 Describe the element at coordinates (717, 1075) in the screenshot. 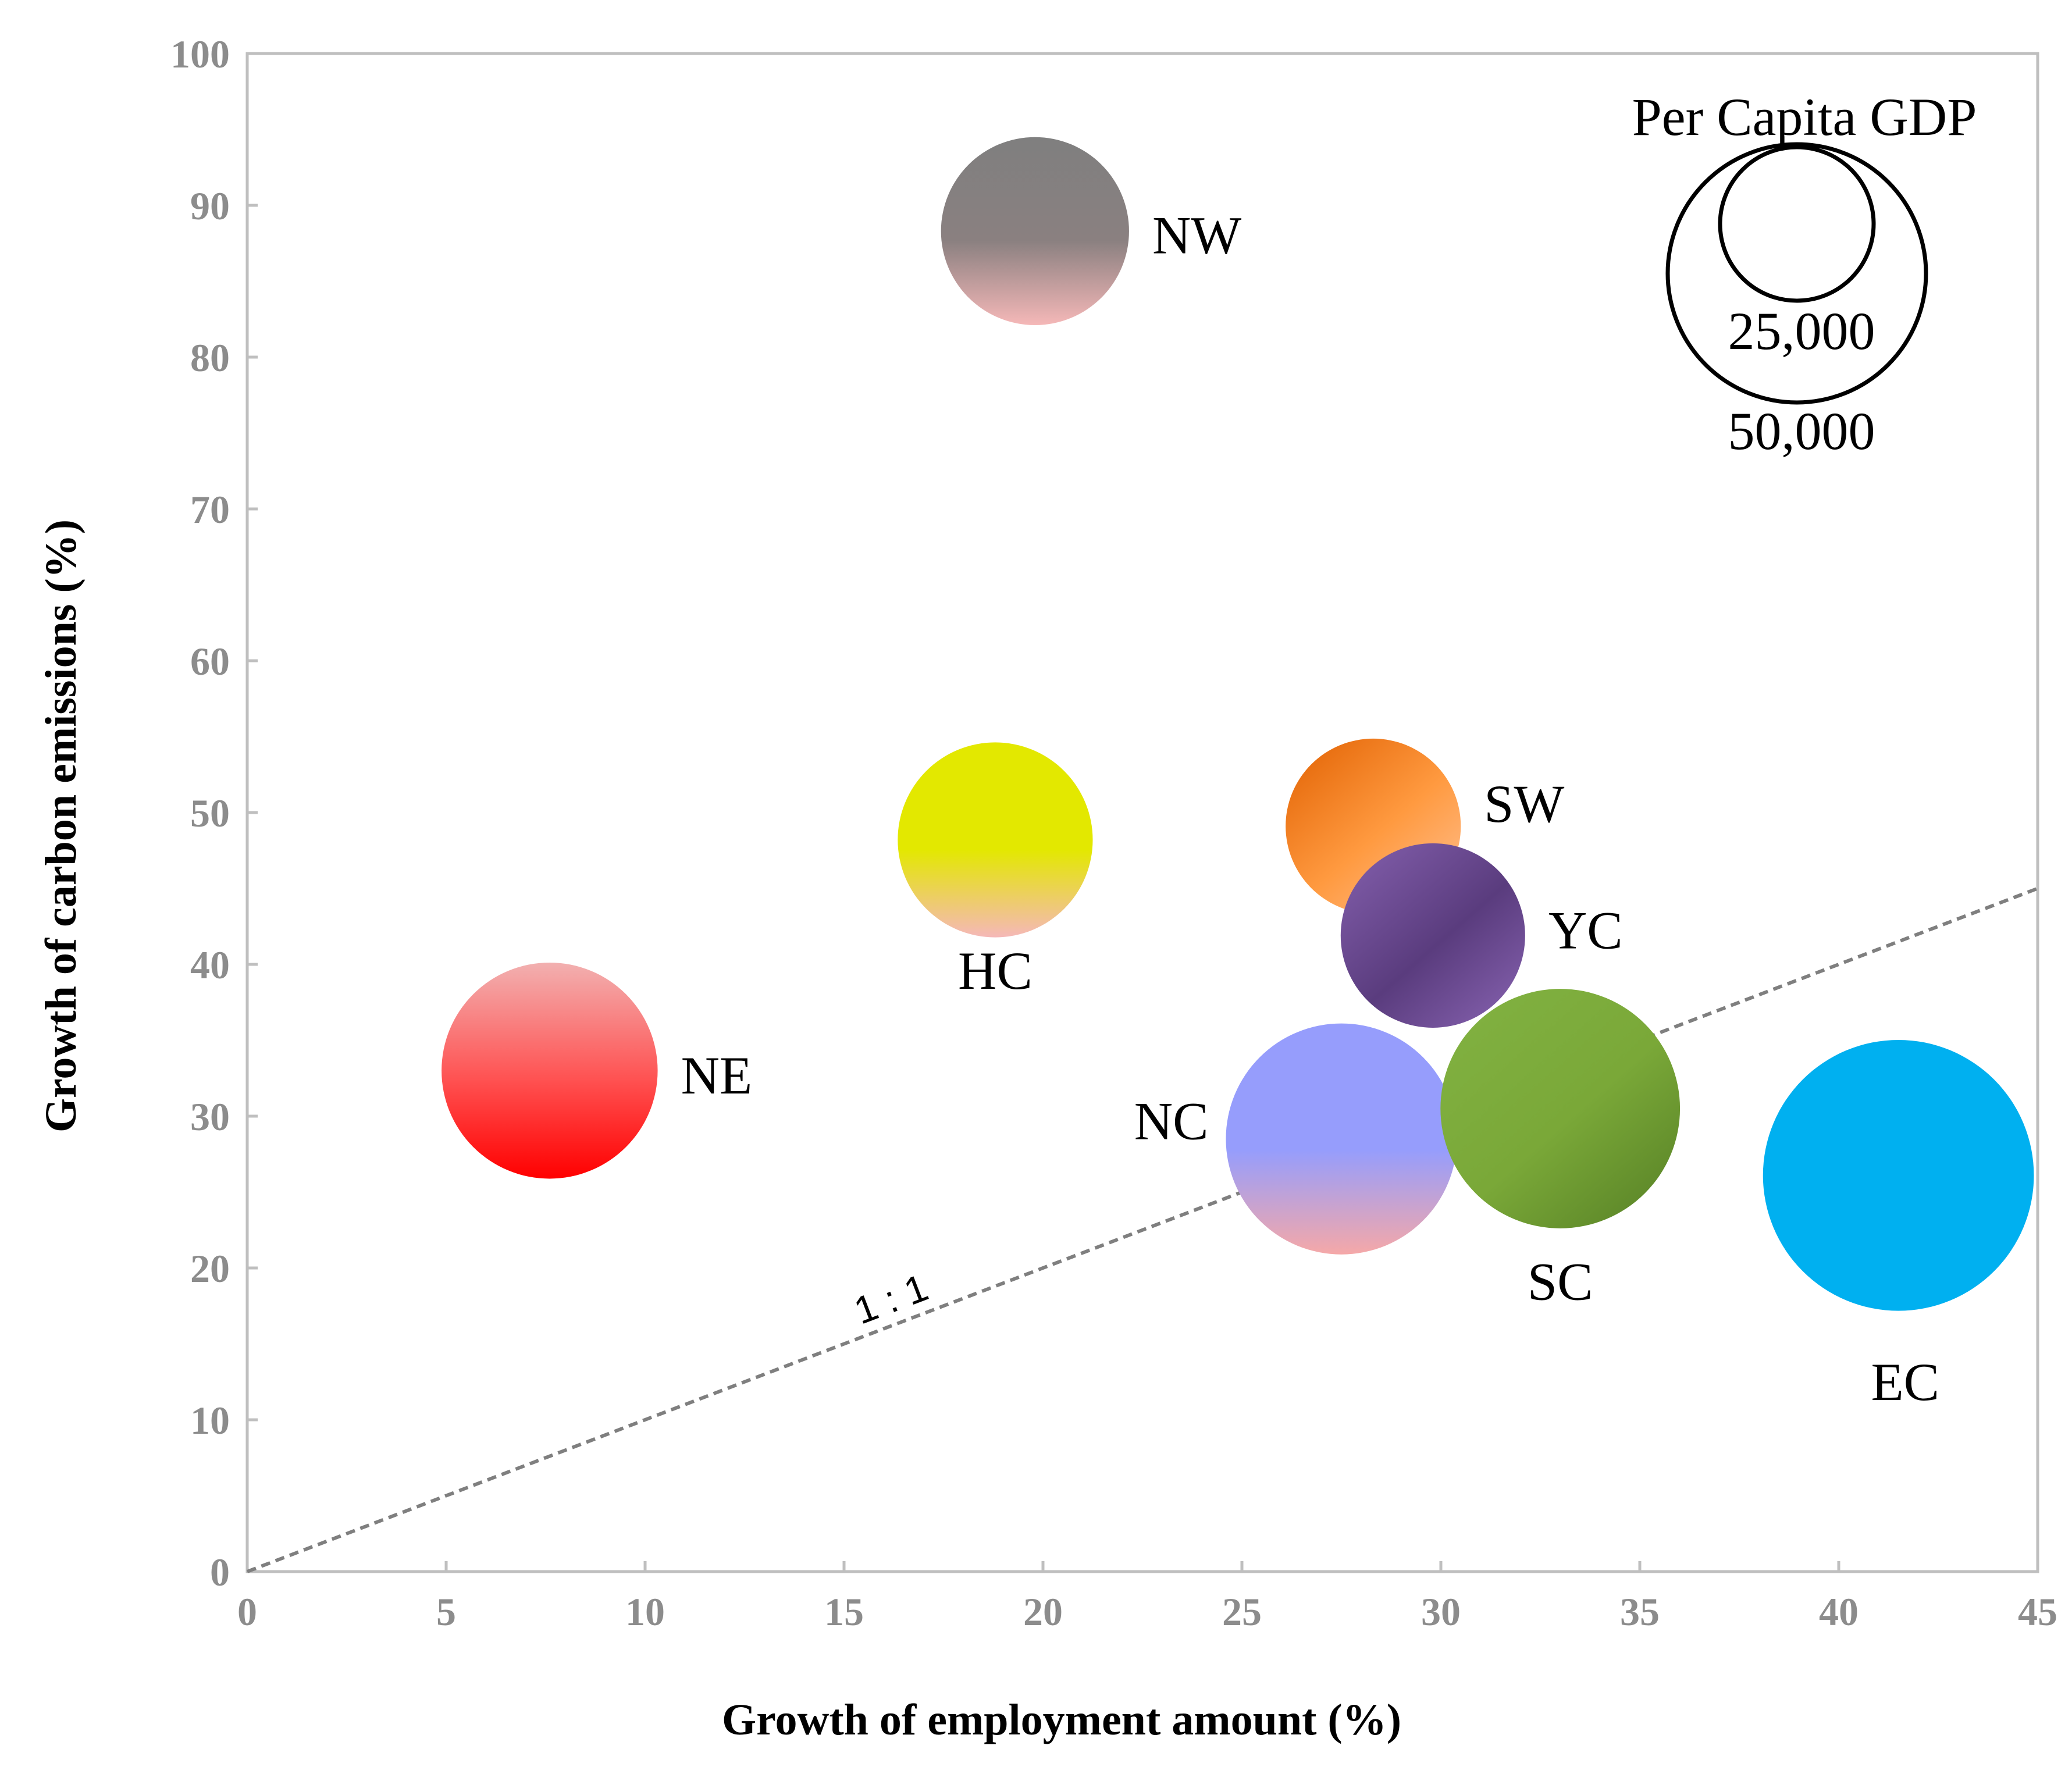

I see `bubble-label-ne: NE` at that location.